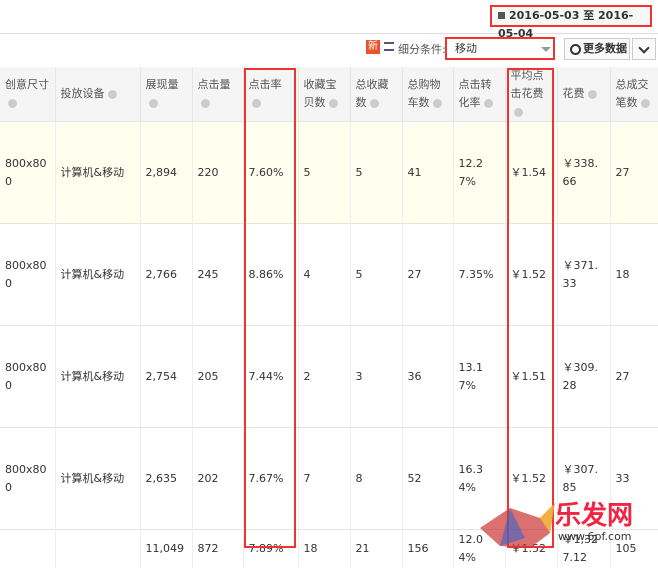 This screenshot has height=568, width=658. Describe the element at coordinates (500, 48) in the screenshot. I see `filter-select: 移动` at that location.